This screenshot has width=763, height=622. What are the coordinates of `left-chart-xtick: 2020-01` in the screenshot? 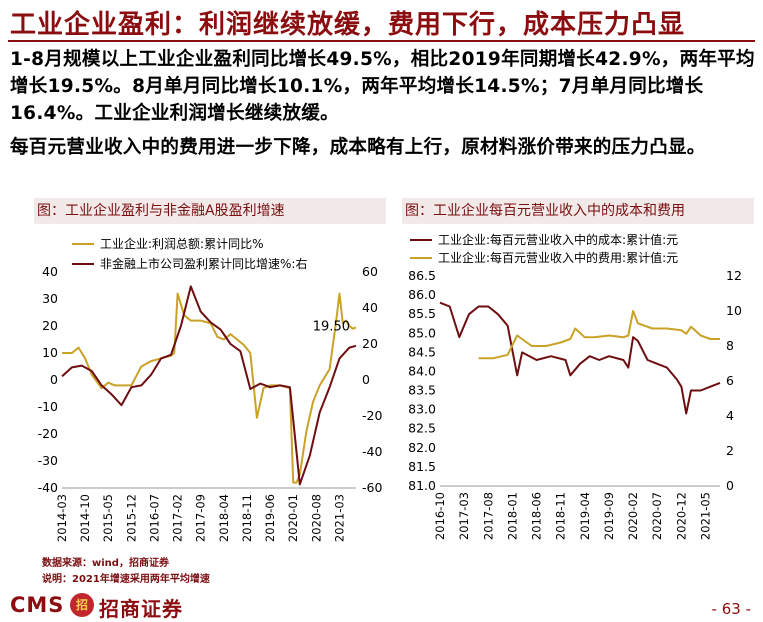 It's located at (293, 518).